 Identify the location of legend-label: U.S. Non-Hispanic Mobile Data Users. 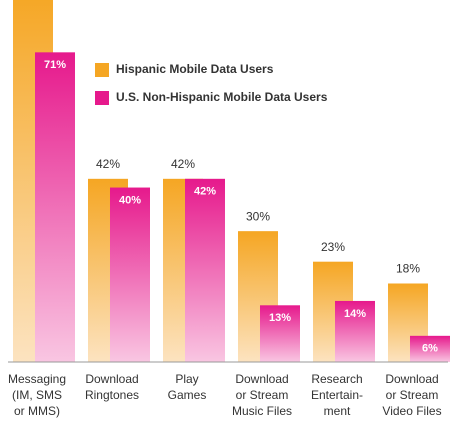
(222, 97).